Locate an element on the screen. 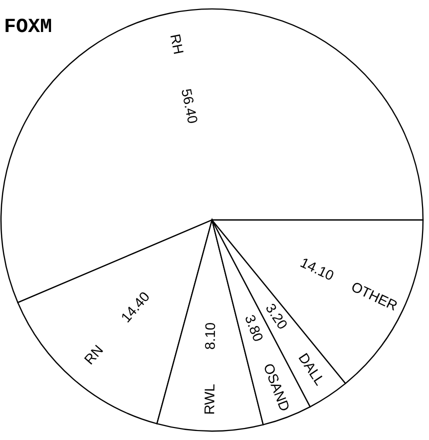 This screenshot has width=429, height=440. data-label: 8.10 is located at coordinates (210, 336).